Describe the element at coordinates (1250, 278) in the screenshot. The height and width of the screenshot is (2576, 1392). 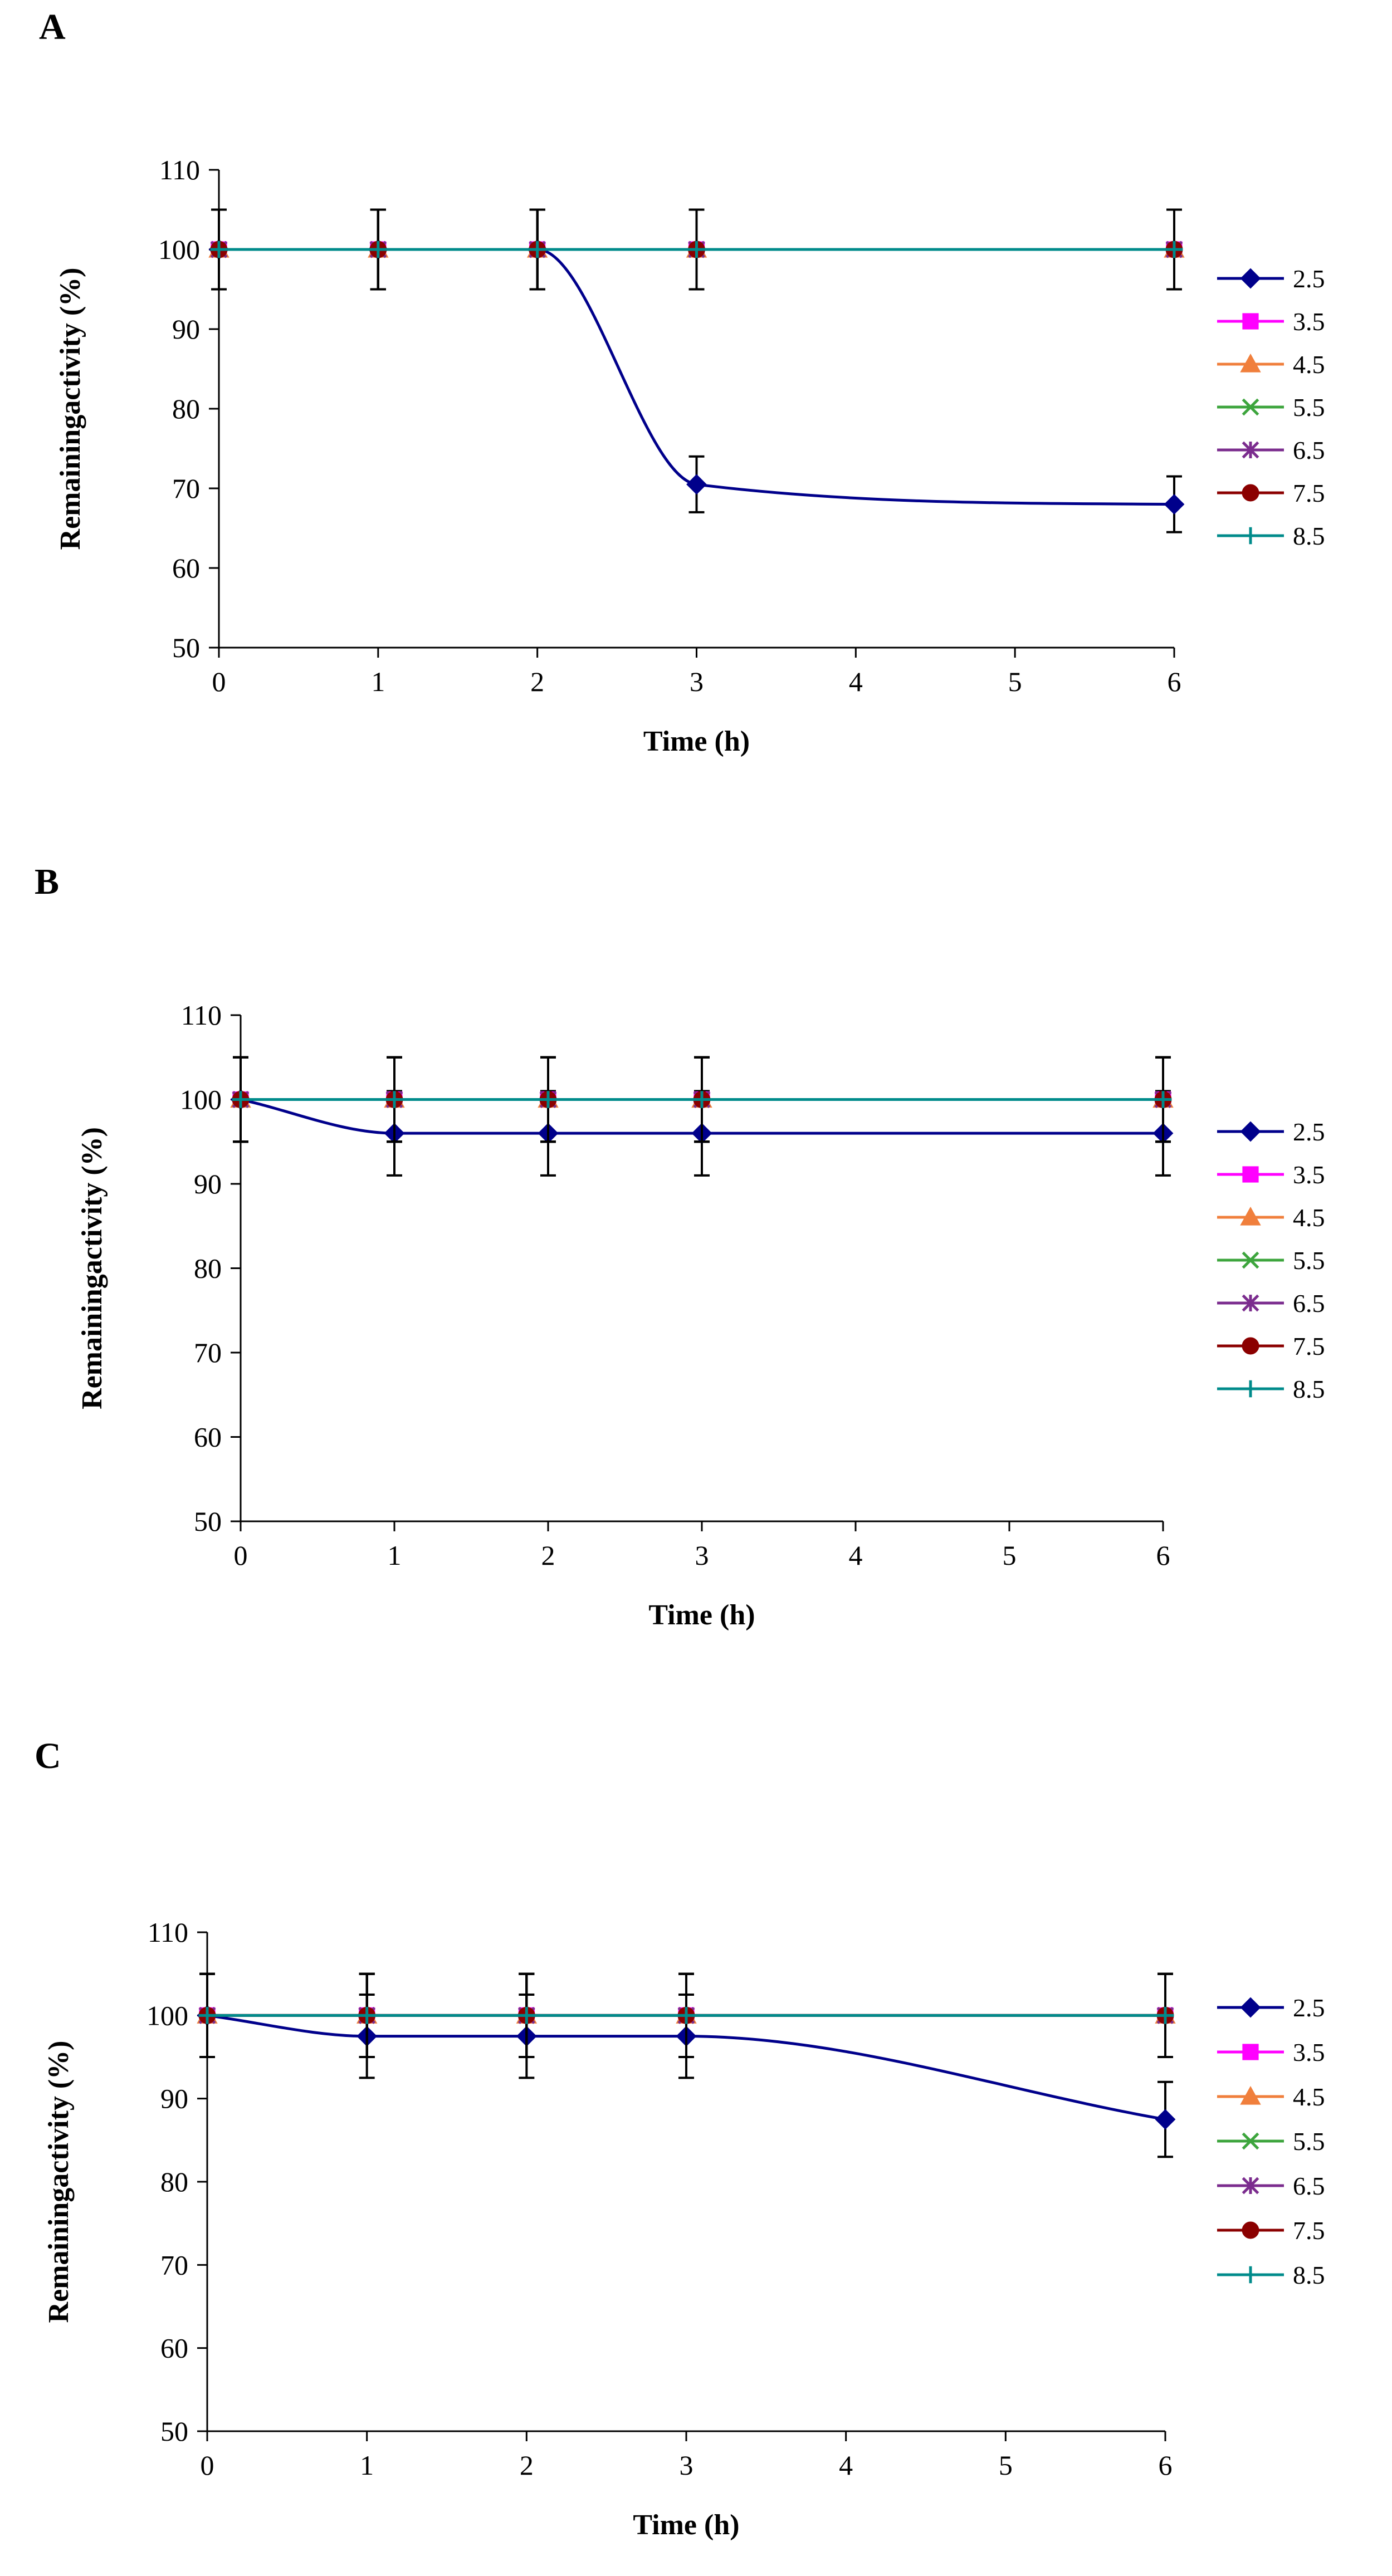
I see `legend-marker-2.5` at that location.